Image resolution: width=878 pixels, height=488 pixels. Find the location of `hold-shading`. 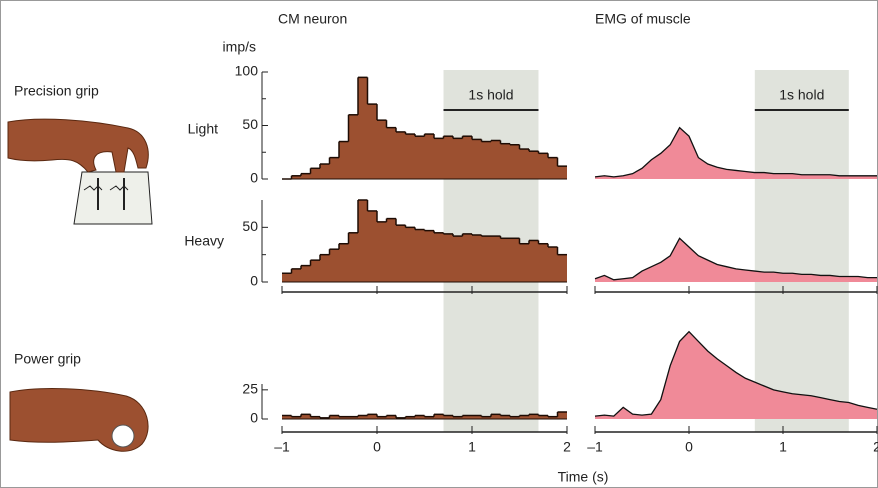

hold-shading is located at coordinates (801, 251).